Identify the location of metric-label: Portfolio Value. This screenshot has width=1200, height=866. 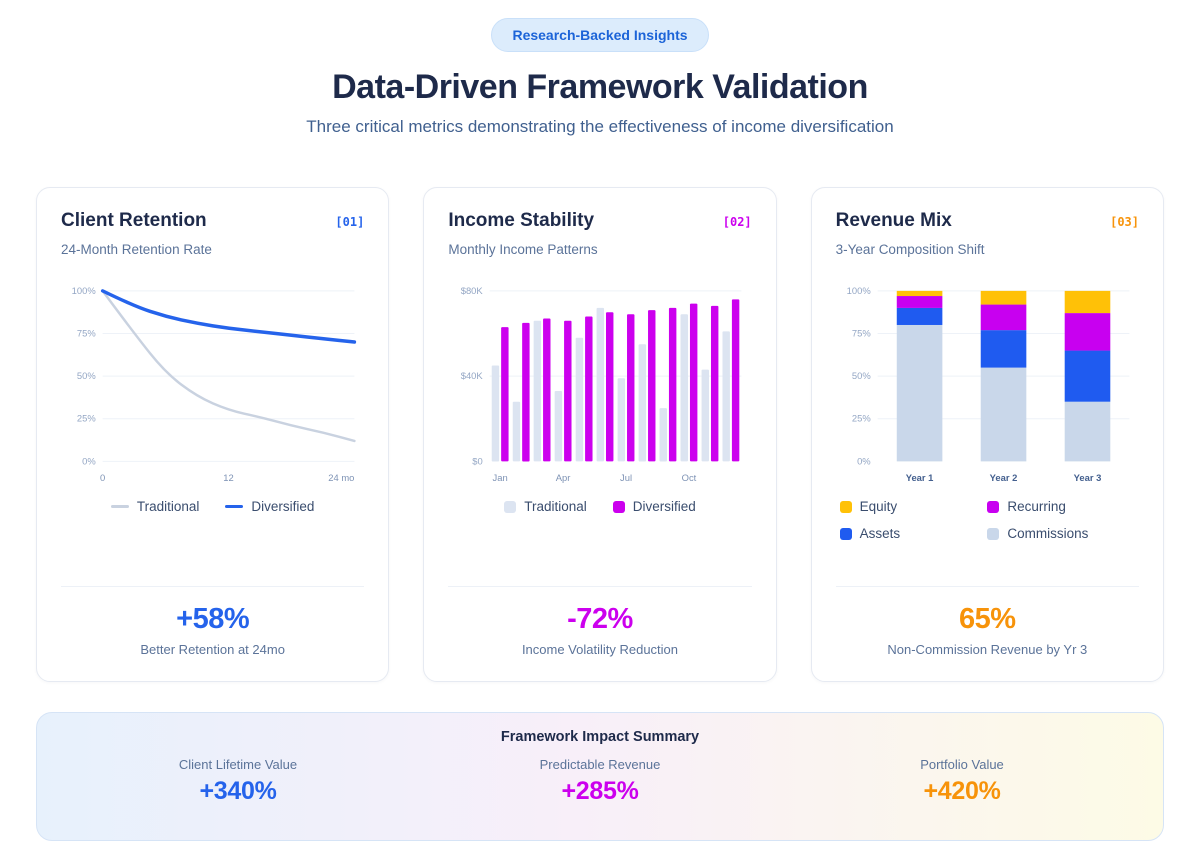
(962, 764).